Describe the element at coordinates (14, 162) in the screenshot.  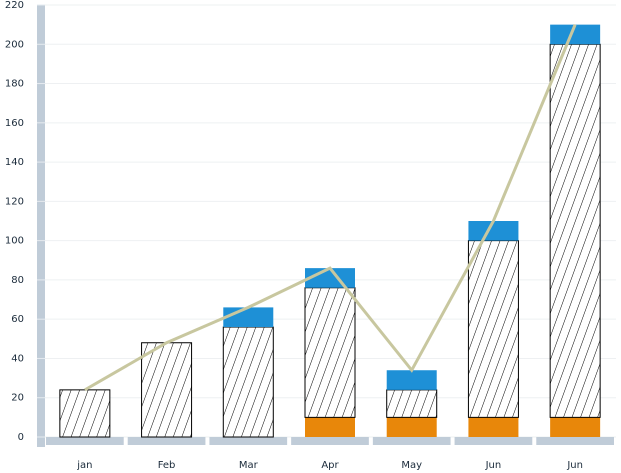
I see `y-tick-label: 140` at that location.